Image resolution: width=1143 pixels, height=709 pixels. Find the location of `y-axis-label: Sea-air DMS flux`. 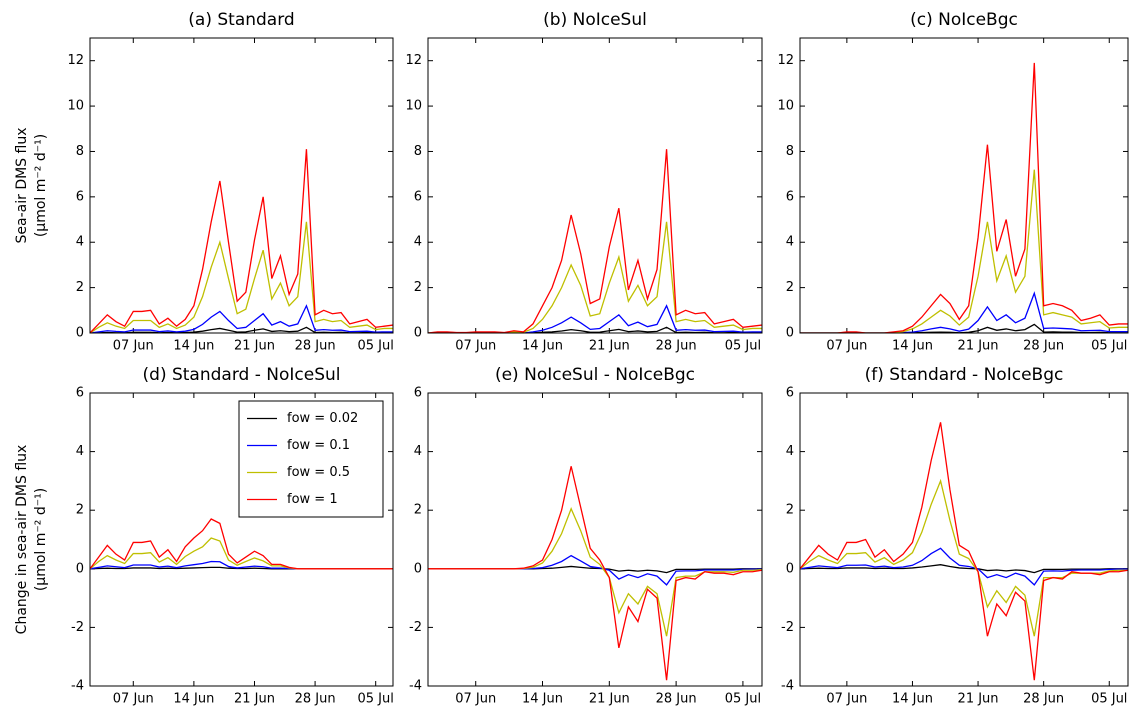

y-axis-label: Sea-air DMS flux is located at coordinates (22, 186).